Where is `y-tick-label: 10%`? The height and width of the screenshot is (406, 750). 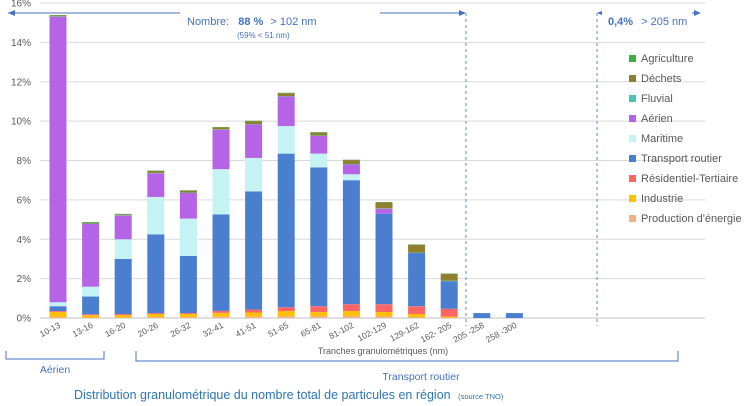 y-tick-label: 10% is located at coordinates (21, 122).